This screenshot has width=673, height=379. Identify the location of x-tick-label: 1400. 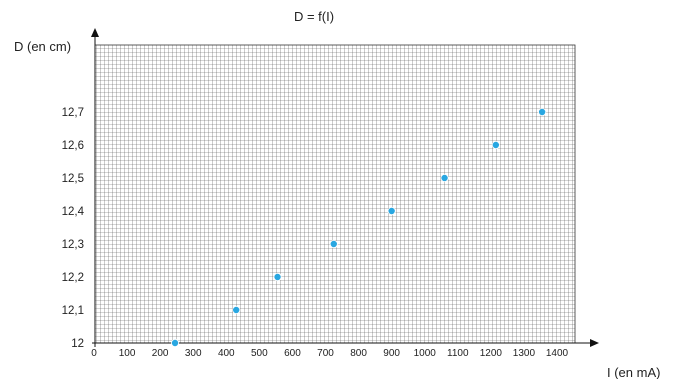
(557, 353).